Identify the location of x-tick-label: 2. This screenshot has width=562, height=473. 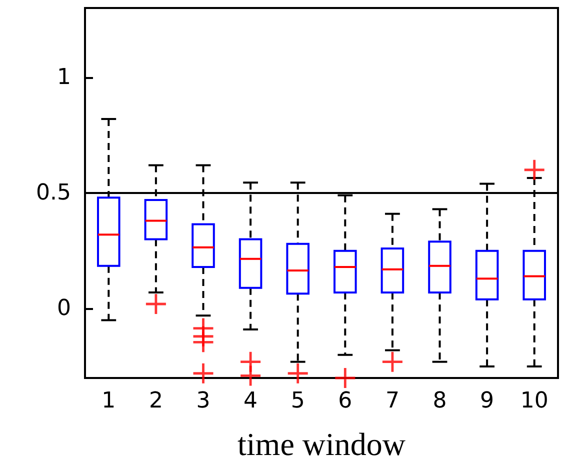
(155, 401).